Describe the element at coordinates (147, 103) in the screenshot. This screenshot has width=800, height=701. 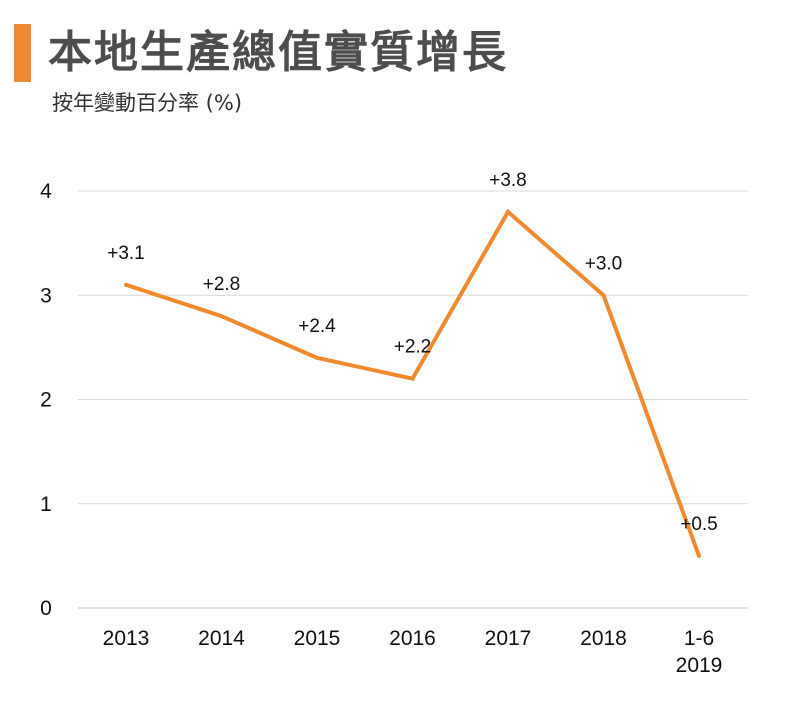
I see `chart-subtitle: 按年變動百分率 (%)` at that location.